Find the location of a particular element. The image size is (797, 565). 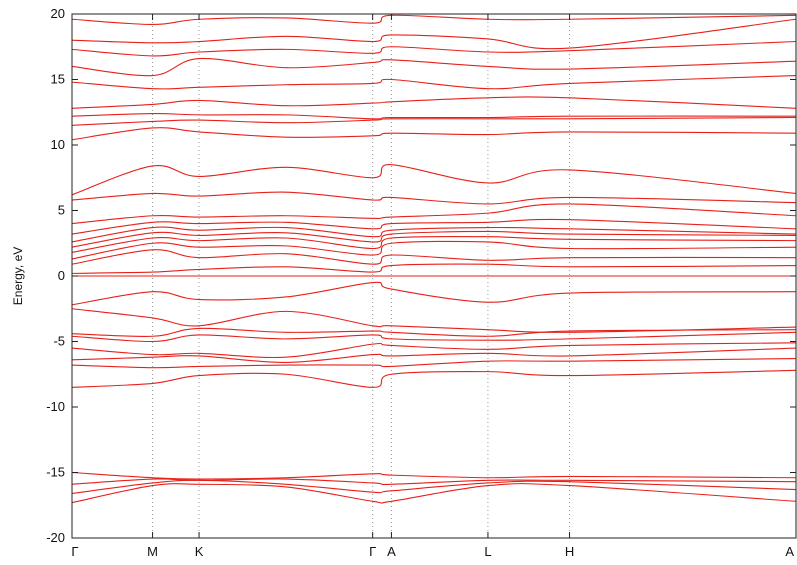

y-tick-label: 0 is located at coordinates (61, 275).